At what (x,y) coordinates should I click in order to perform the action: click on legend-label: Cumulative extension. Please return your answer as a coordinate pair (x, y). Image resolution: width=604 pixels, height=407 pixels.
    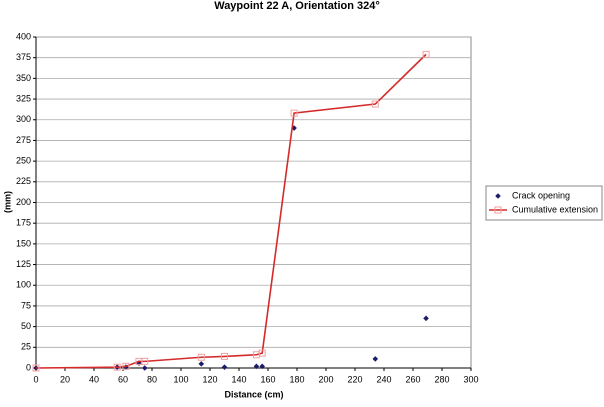
    Looking at the image, I should click on (555, 209).